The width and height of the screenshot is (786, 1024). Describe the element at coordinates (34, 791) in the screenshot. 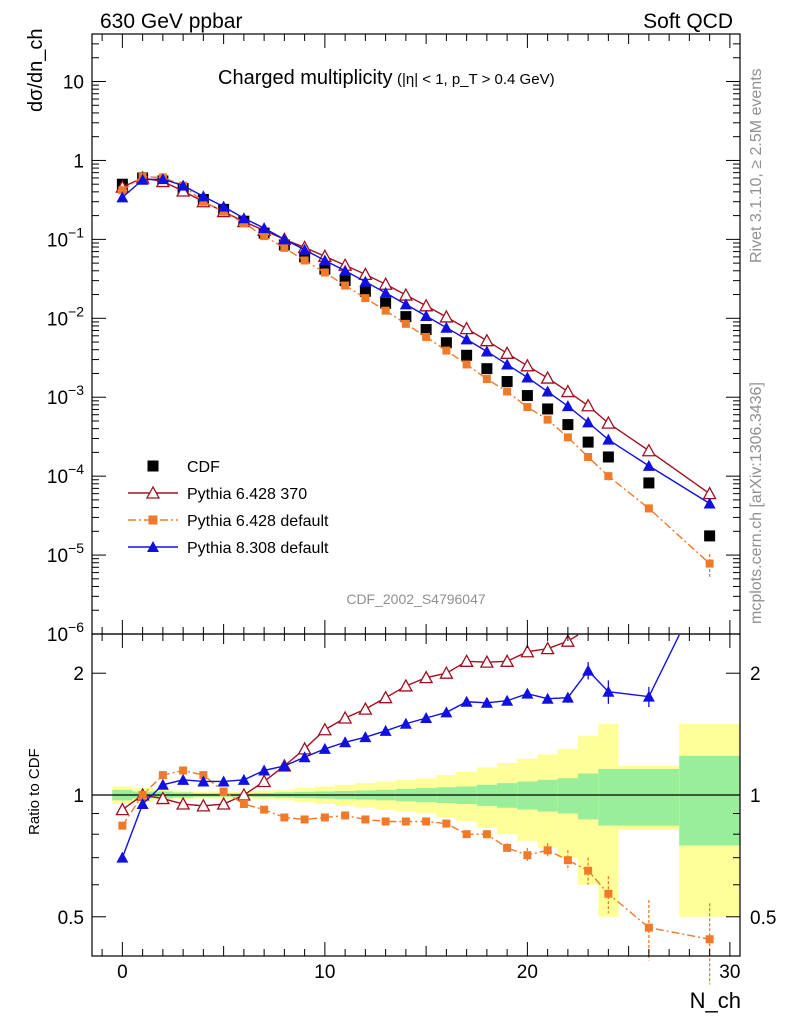

I see `ratio-axis-label: Ratio to CDF` at that location.